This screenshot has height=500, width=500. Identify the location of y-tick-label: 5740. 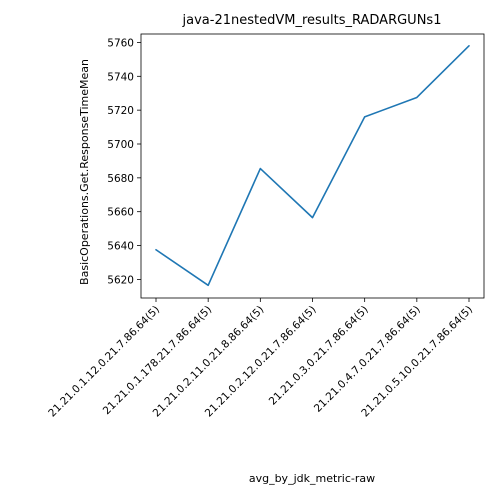
(120, 77).